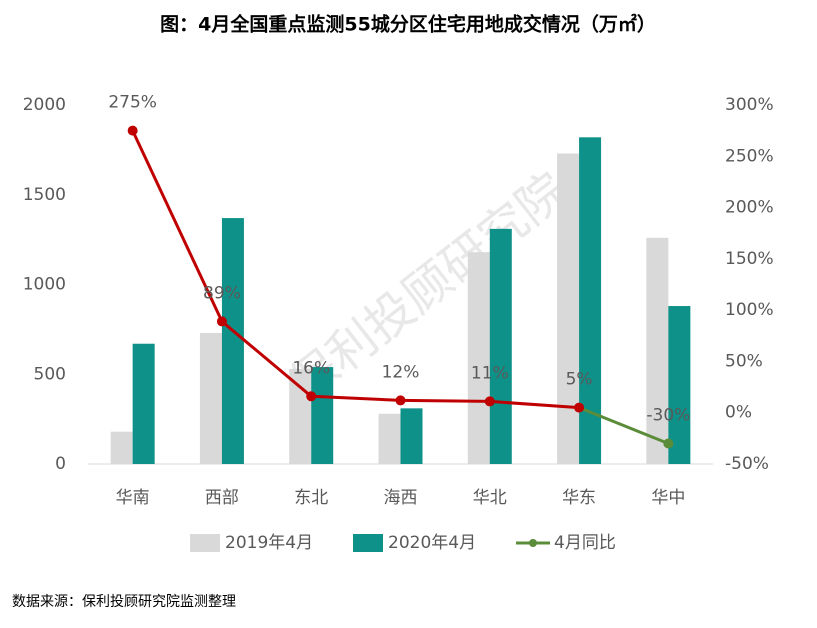 Image resolution: width=817 pixels, height=628 pixels. Describe the element at coordinates (50, 374) in the screenshot. I see `y-tick-label: 500` at that location.